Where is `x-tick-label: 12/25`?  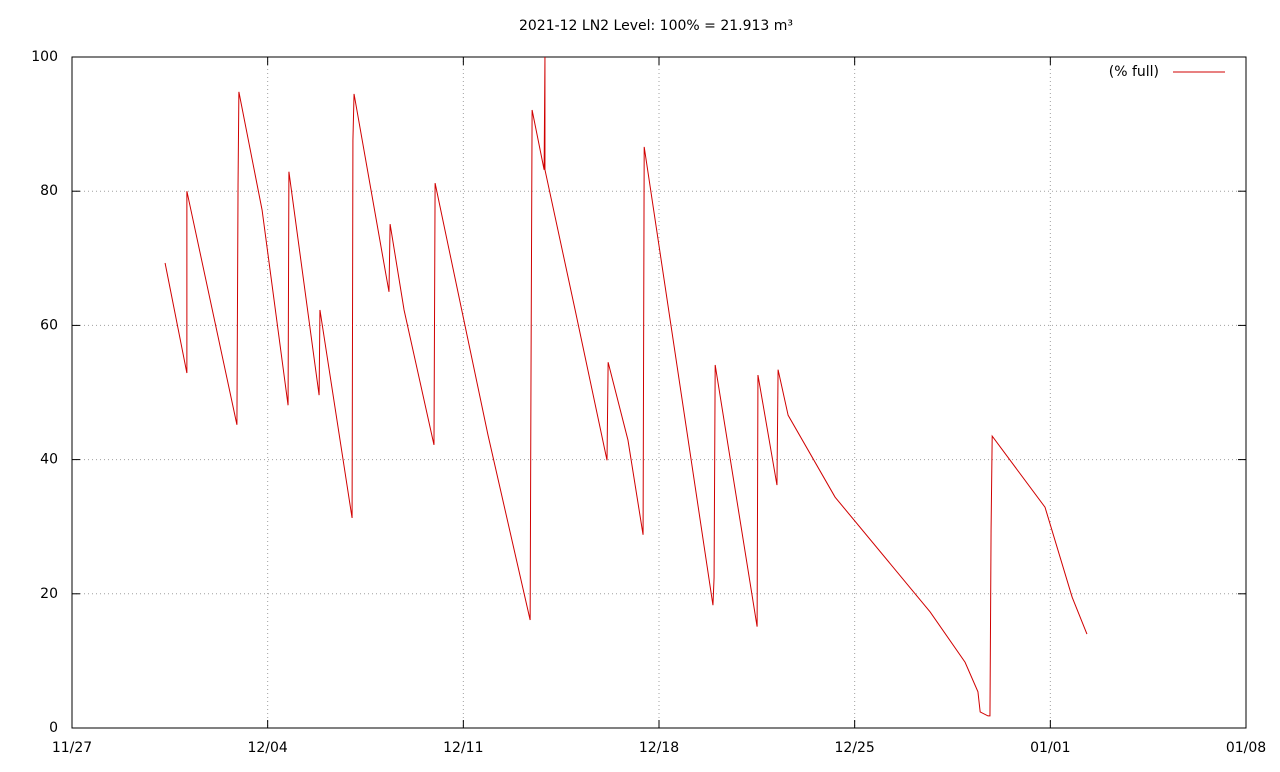
x-tick-label: 12/25 is located at coordinates (854, 748).